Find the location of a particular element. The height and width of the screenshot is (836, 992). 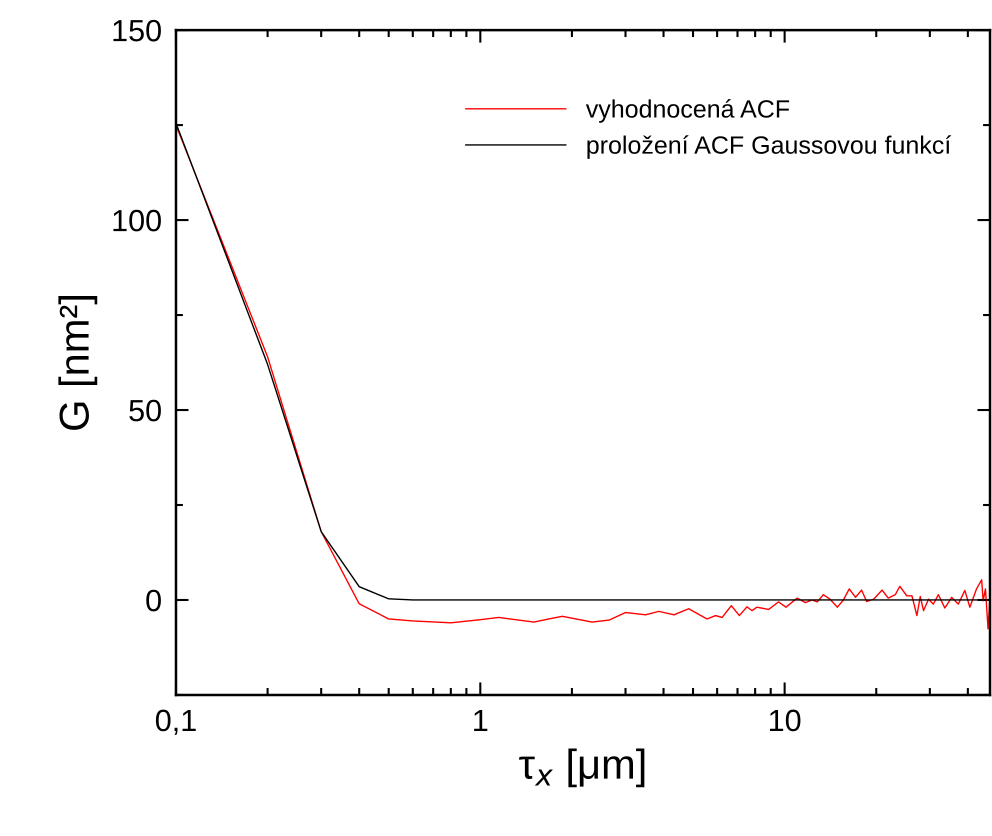

y-tick-label: 150 is located at coordinates (137, 31).